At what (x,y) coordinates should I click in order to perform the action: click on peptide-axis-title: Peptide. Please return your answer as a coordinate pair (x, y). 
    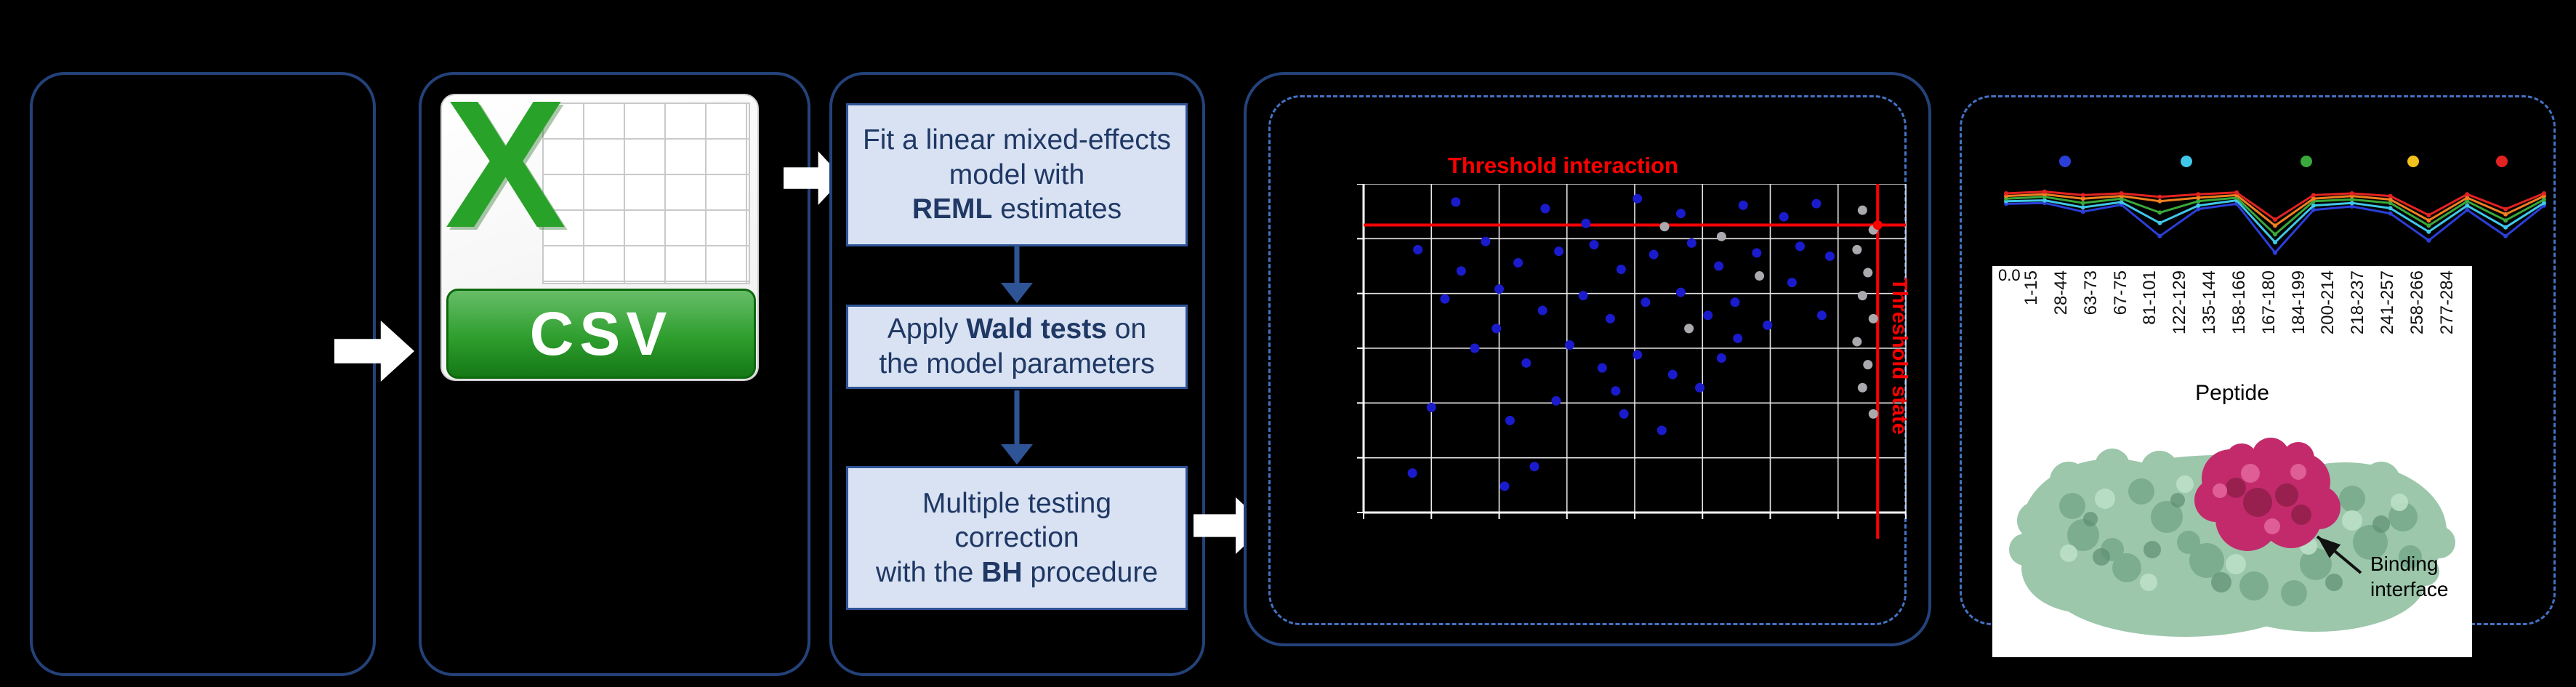
    Looking at the image, I should click on (2232, 393).